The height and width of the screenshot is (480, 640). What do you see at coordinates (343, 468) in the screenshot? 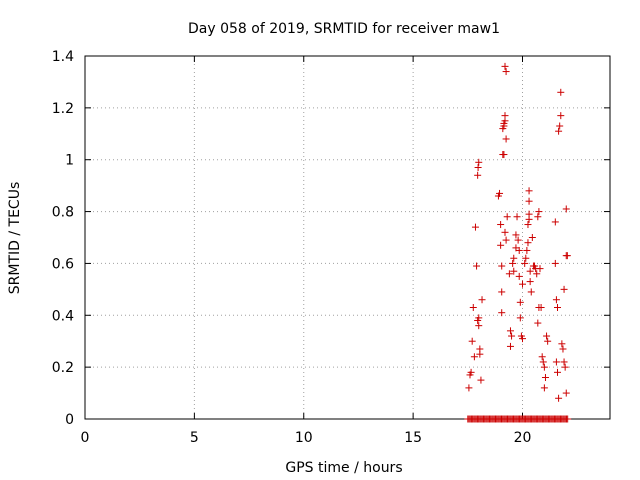
I see `x-axis-label: GPS time / hours` at bounding box center [343, 468].